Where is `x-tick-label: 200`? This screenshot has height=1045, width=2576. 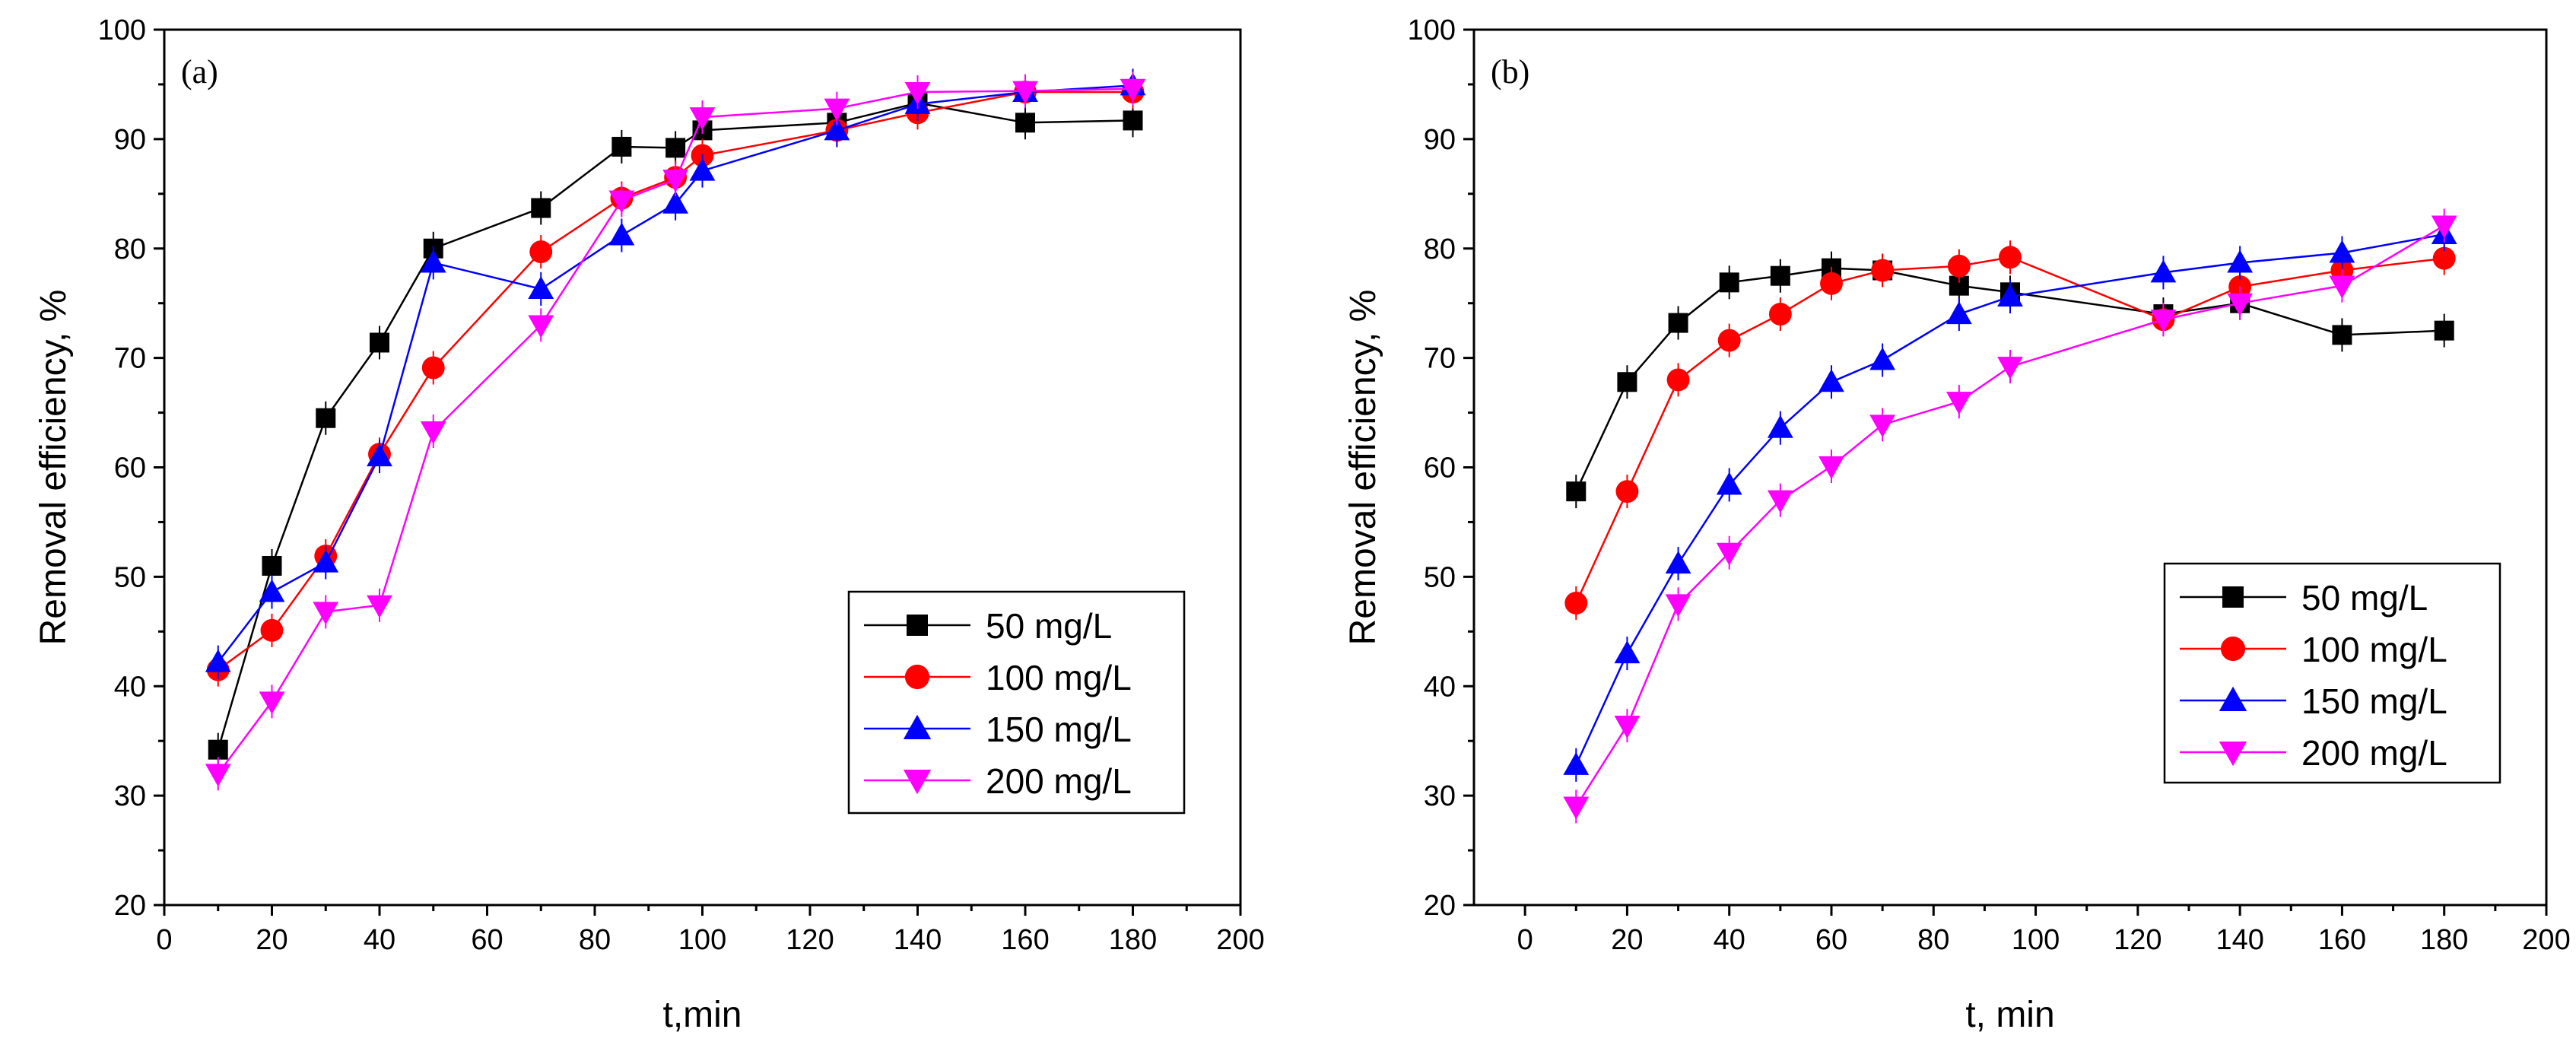
x-tick-label: 200 is located at coordinates (2546, 940).